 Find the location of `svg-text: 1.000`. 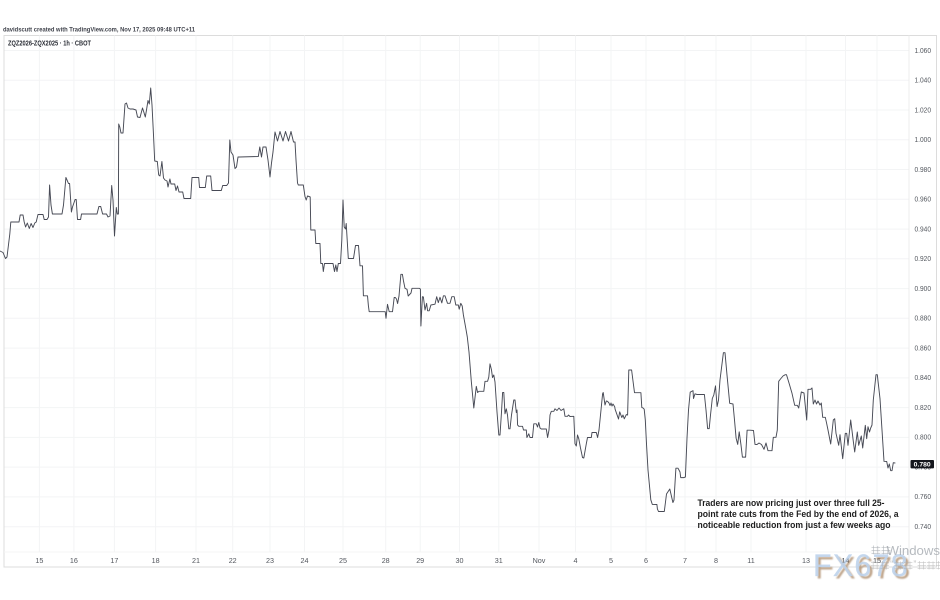

svg-text: 1.000 is located at coordinates (923, 140).